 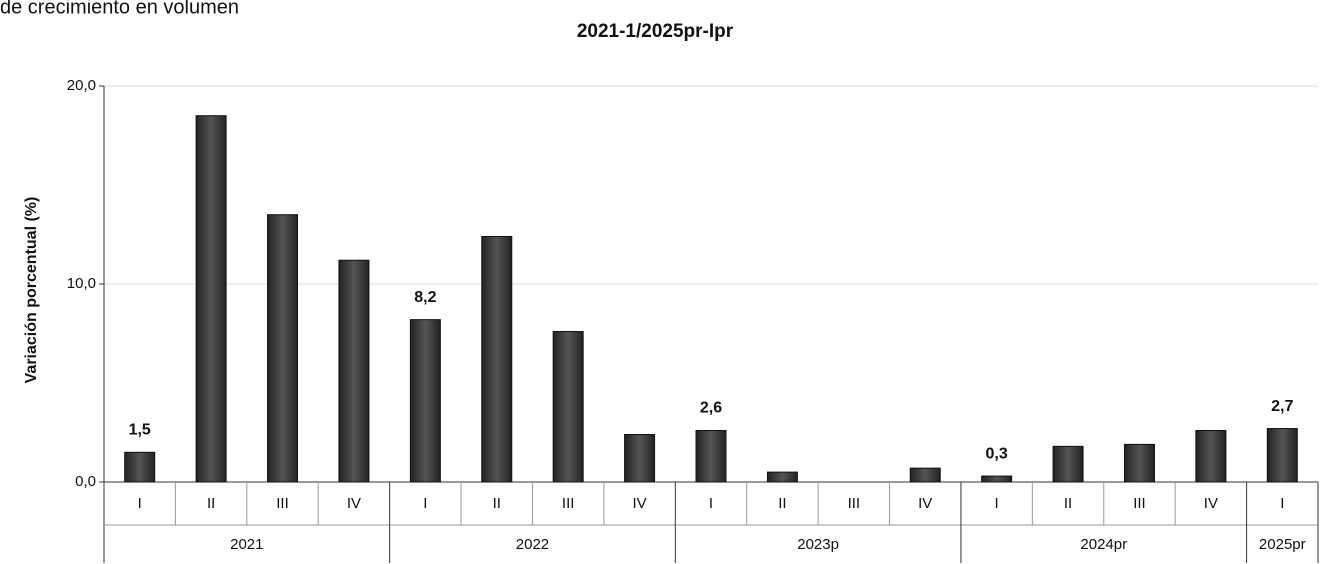 I want to click on group-label: 2023p, so click(x=818, y=544).